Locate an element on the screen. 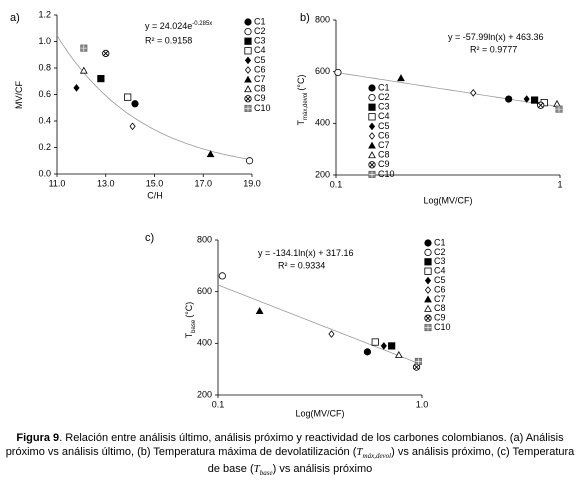 This screenshot has width=580, height=484. y-axis-title: Tmáx,devol (°C) is located at coordinates (302, 100).